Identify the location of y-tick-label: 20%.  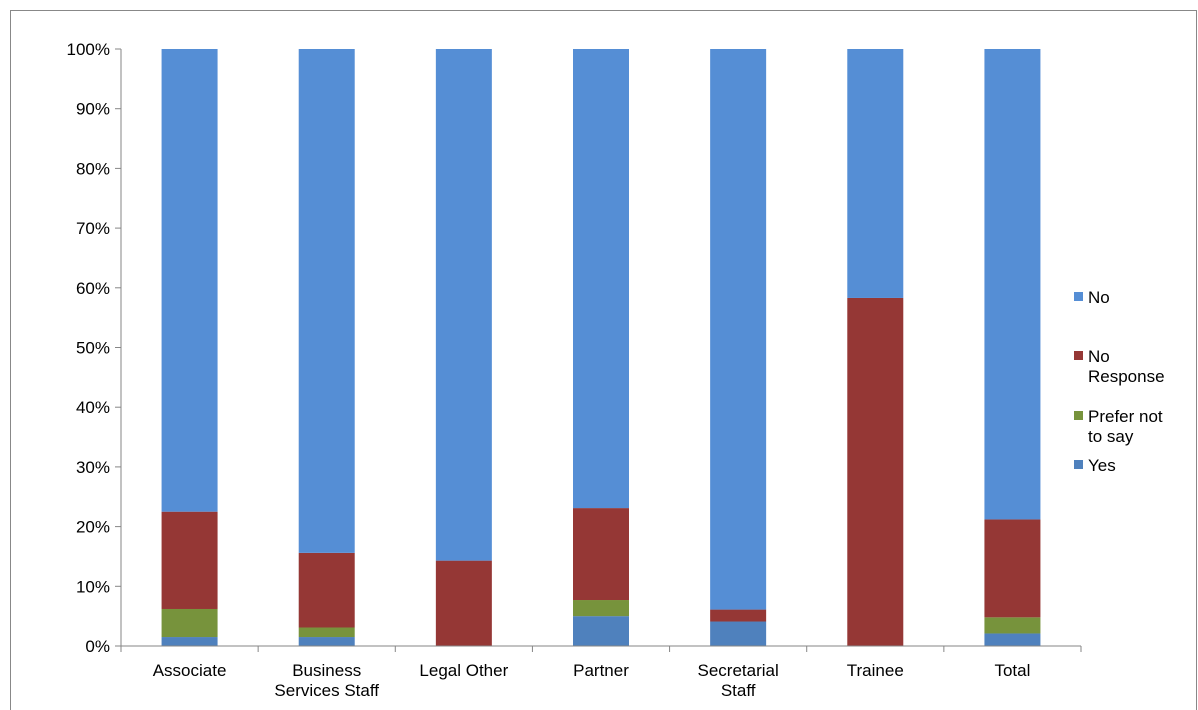
(93, 527).